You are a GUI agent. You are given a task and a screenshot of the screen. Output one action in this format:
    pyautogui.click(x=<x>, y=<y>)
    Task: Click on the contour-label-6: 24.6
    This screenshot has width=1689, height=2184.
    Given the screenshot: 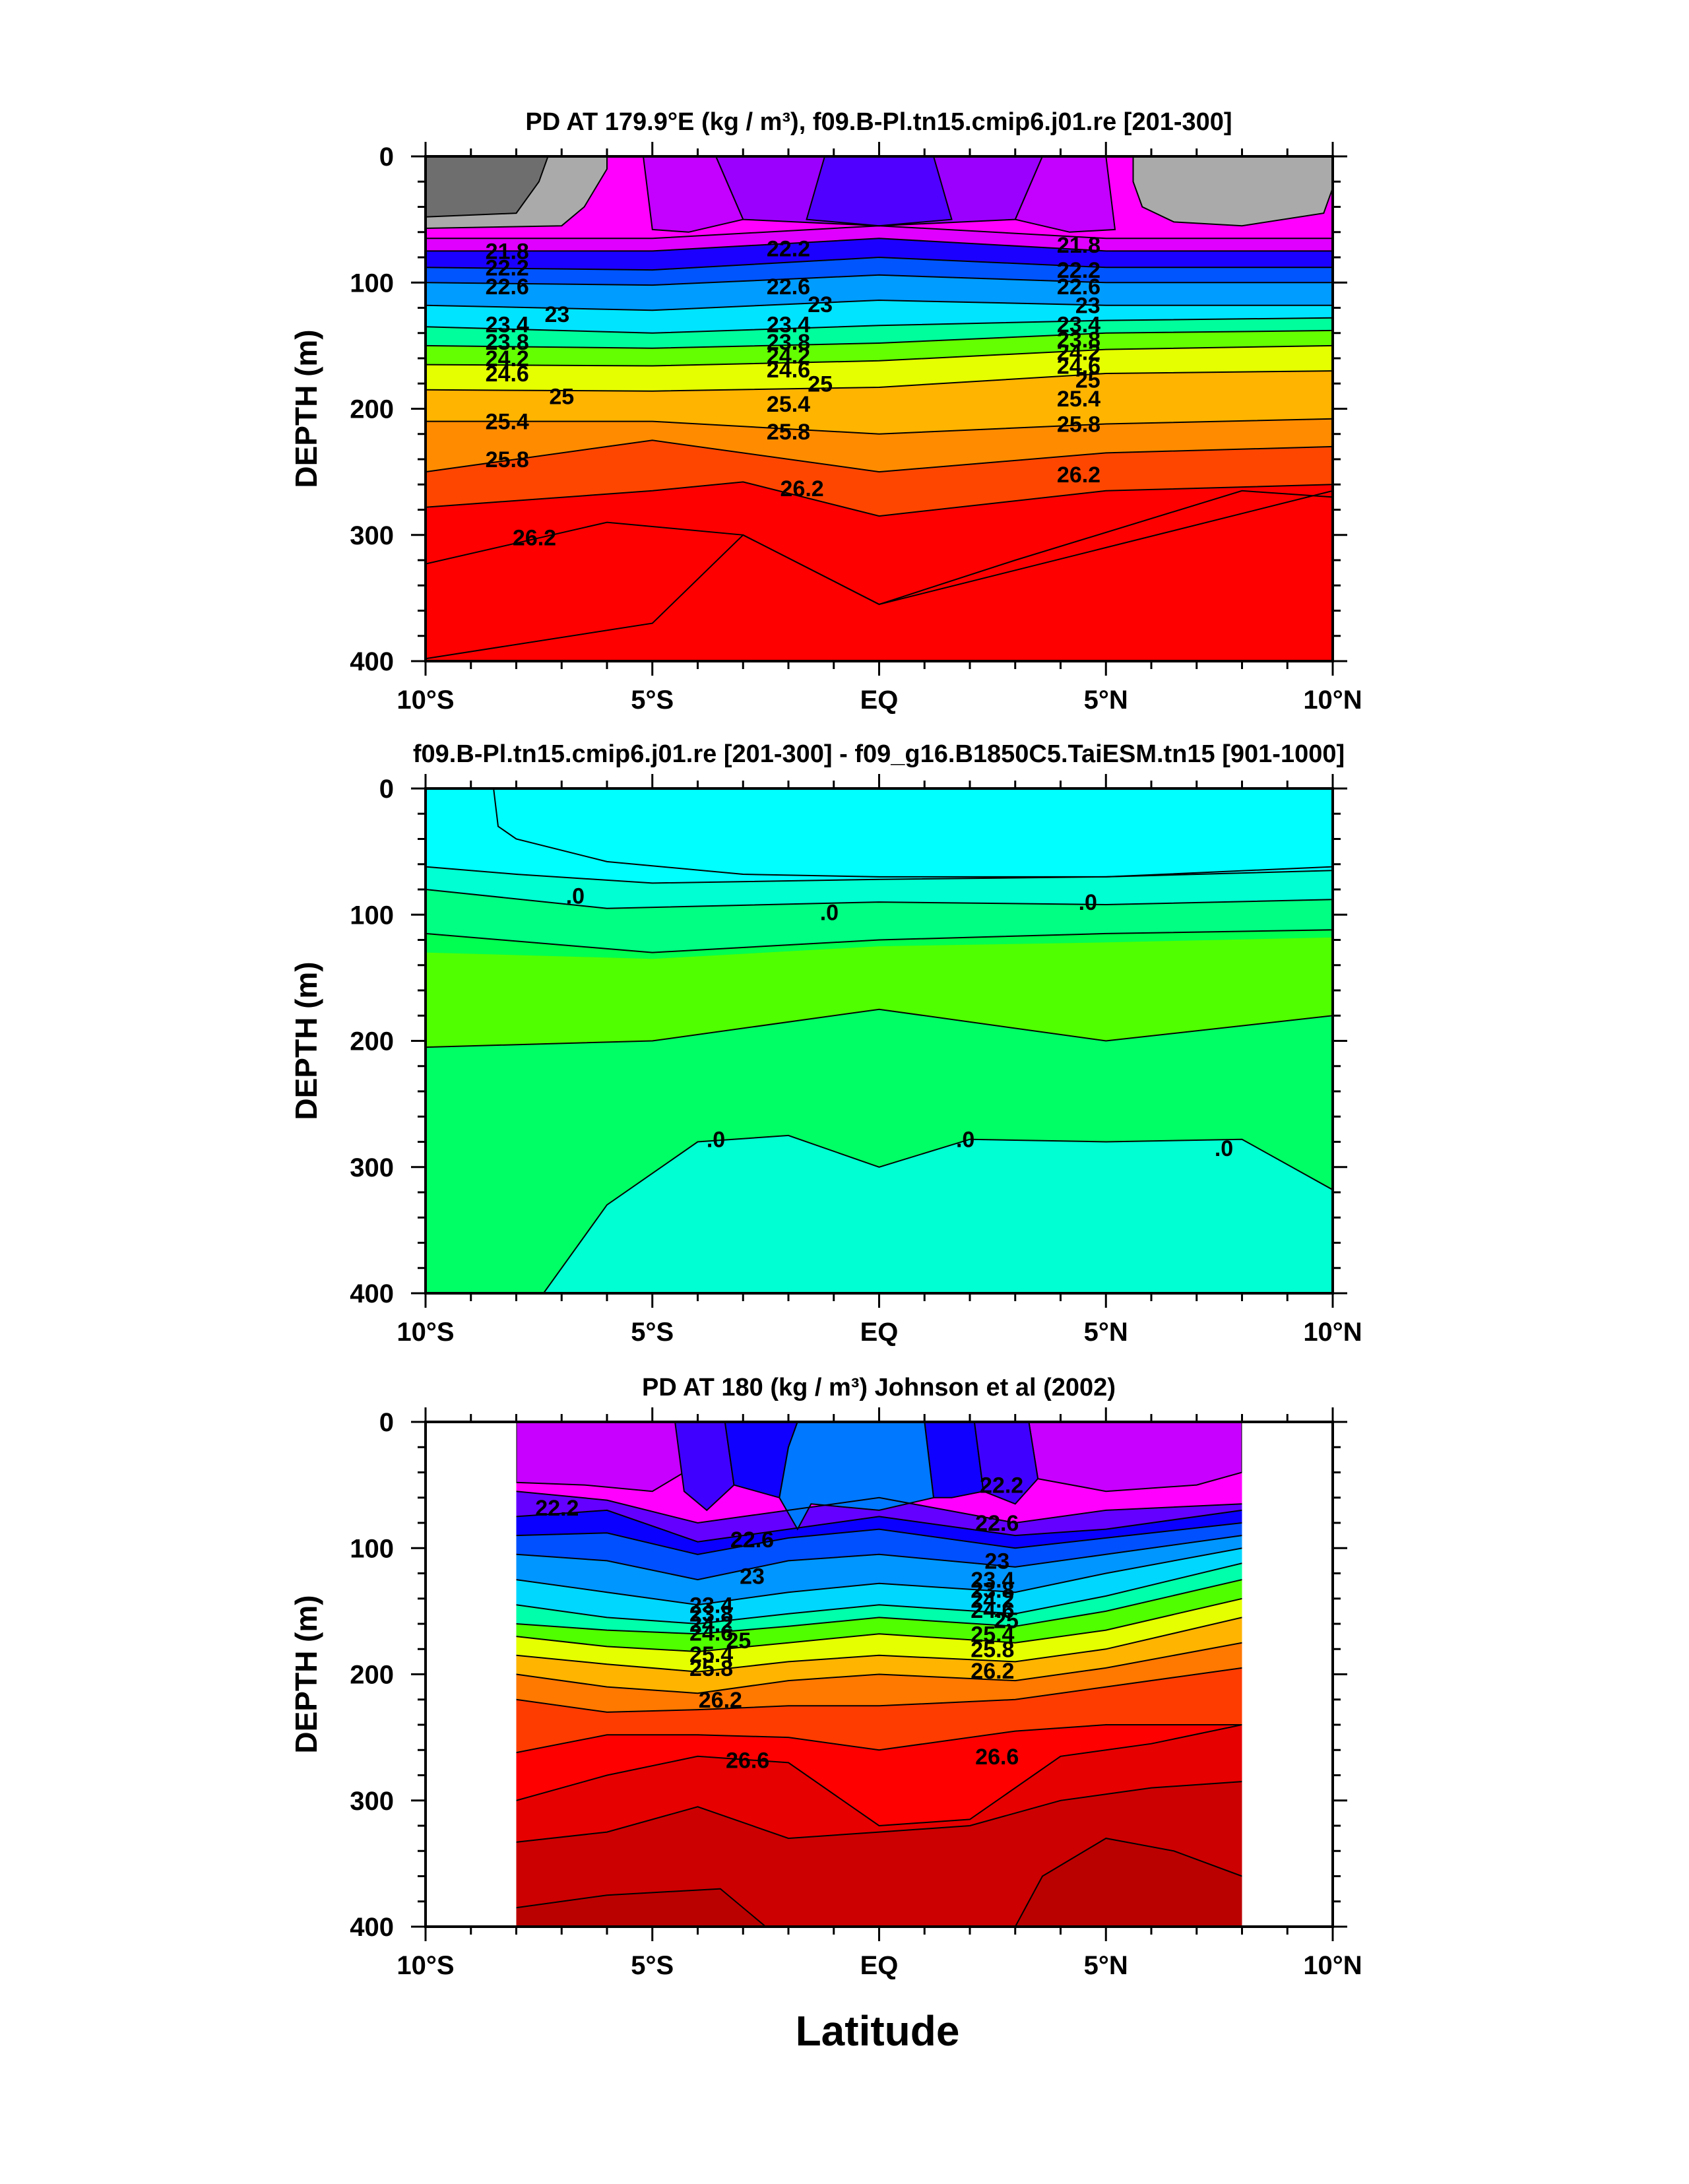 What is the action you would take?
    pyautogui.click(x=711, y=1633)
    